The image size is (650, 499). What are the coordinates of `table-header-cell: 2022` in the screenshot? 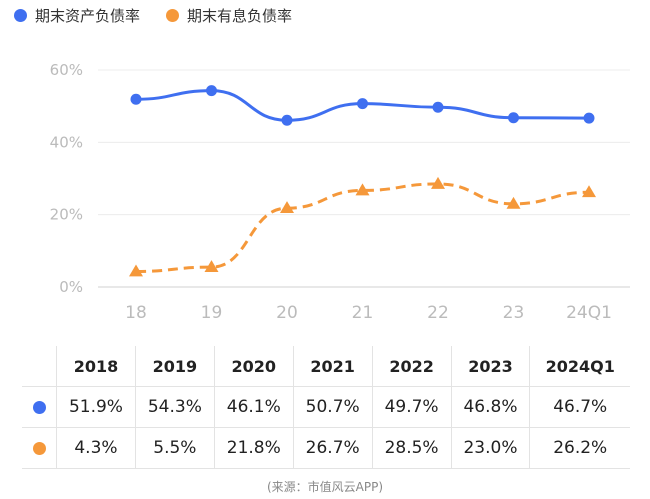 It's located at (412, 366).